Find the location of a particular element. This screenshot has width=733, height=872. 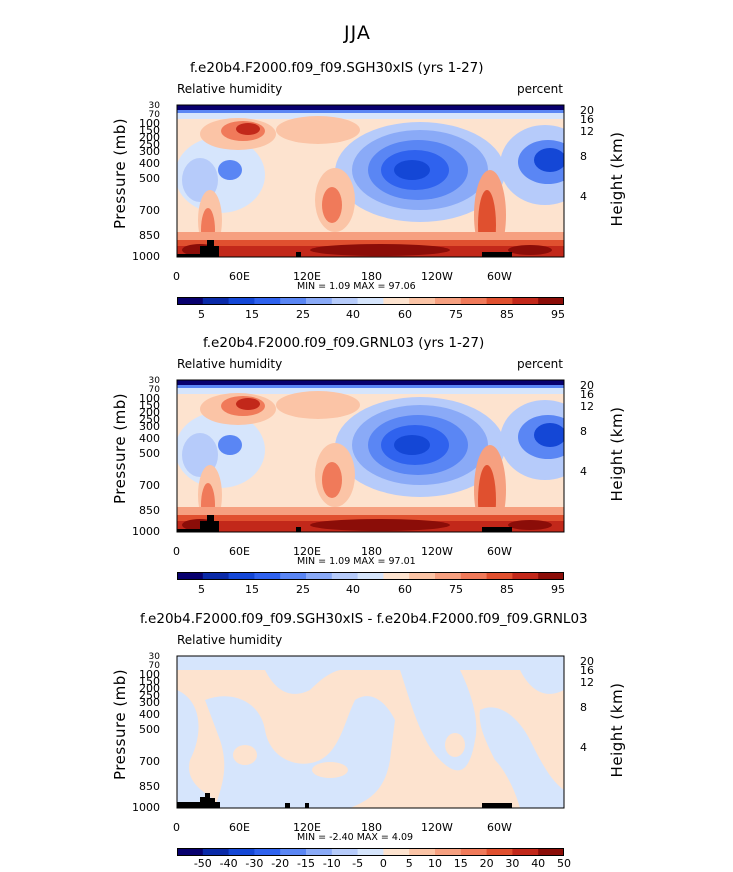

panel-2-height-16: 16 is located at coordinates (587, 394).